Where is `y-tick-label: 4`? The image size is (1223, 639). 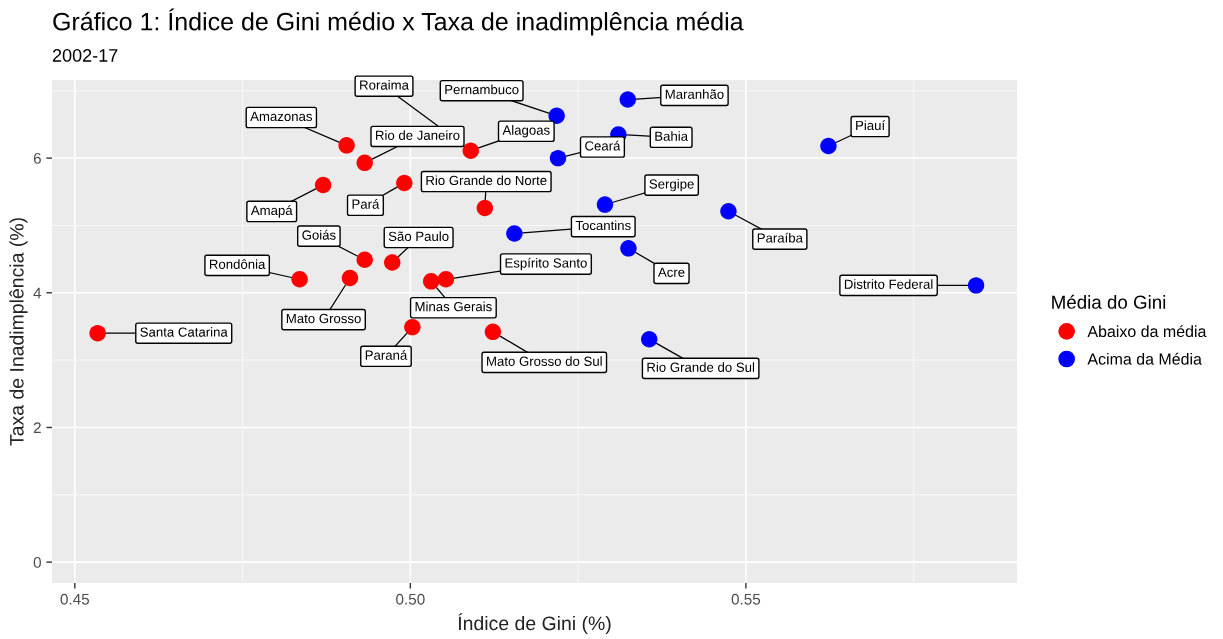 y-tick-label: 4 is located at coordinates (37, 293).